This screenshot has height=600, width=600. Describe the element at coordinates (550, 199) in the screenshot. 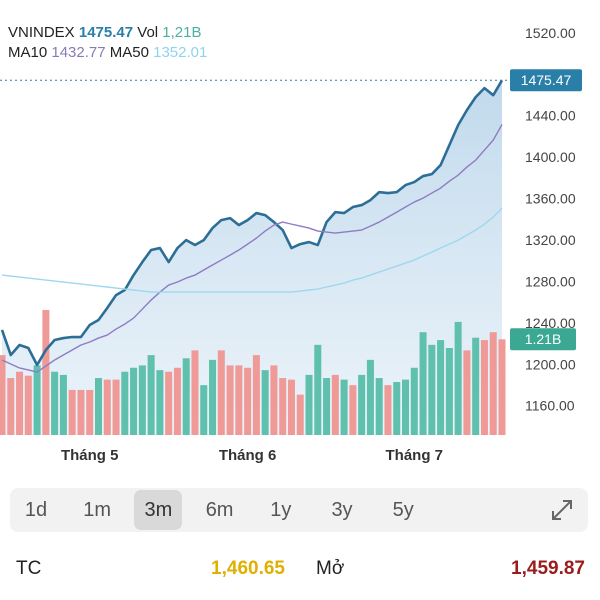

I see `y-tick-label: 1360.00` at that location.